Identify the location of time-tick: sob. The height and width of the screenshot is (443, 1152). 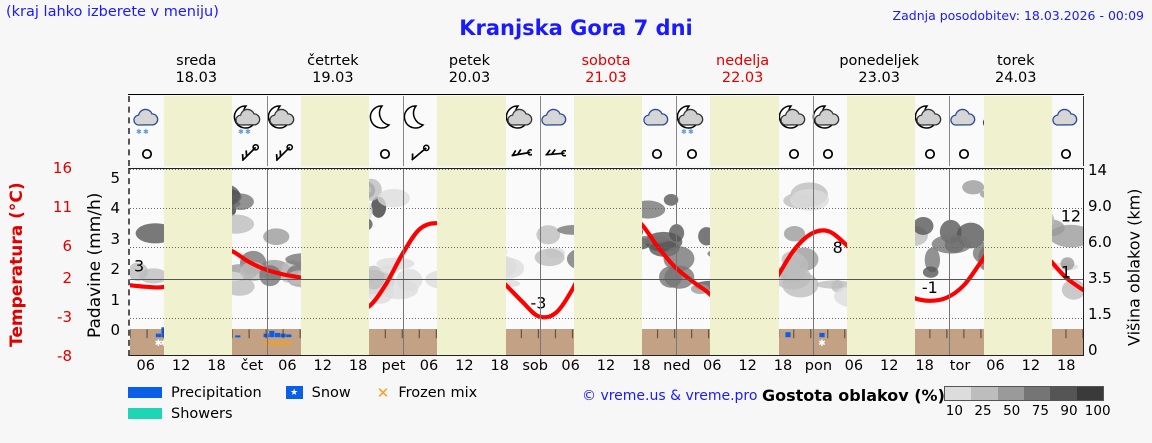
(535, 366).